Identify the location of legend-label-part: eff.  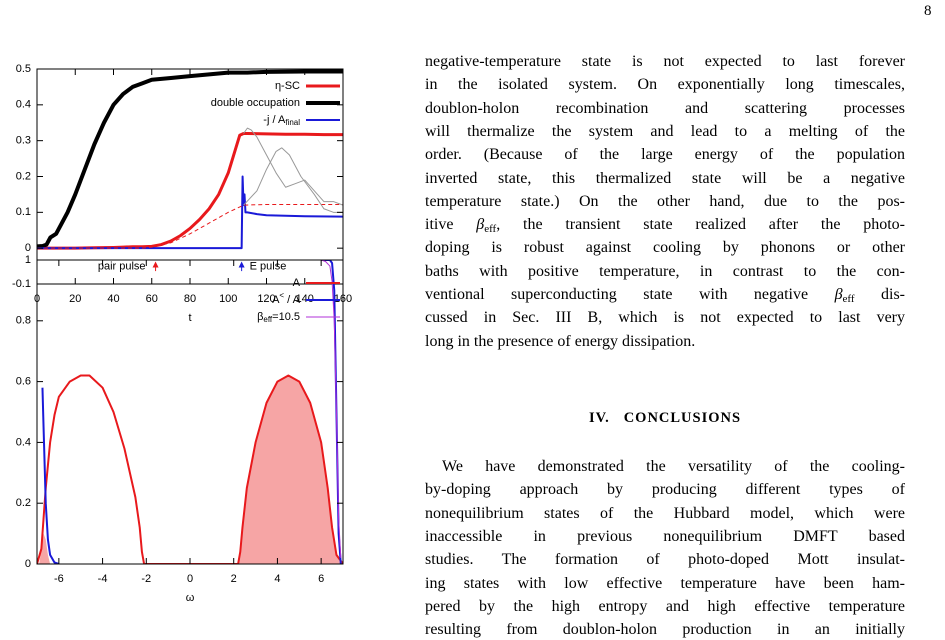
(268, 319).